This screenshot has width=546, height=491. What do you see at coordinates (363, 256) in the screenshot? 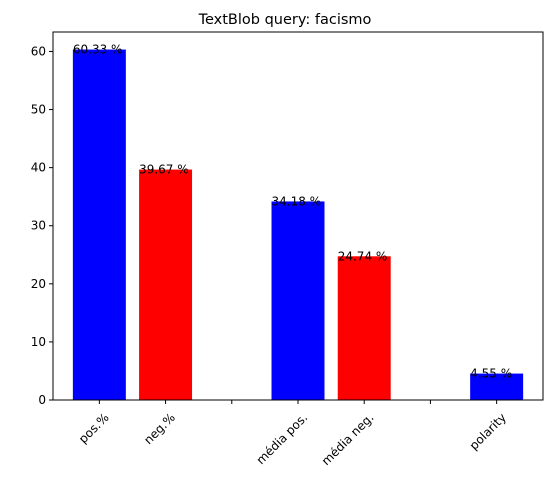
I see `bar-value-label-3: 24.74 %` at bounding box center [363, 256].